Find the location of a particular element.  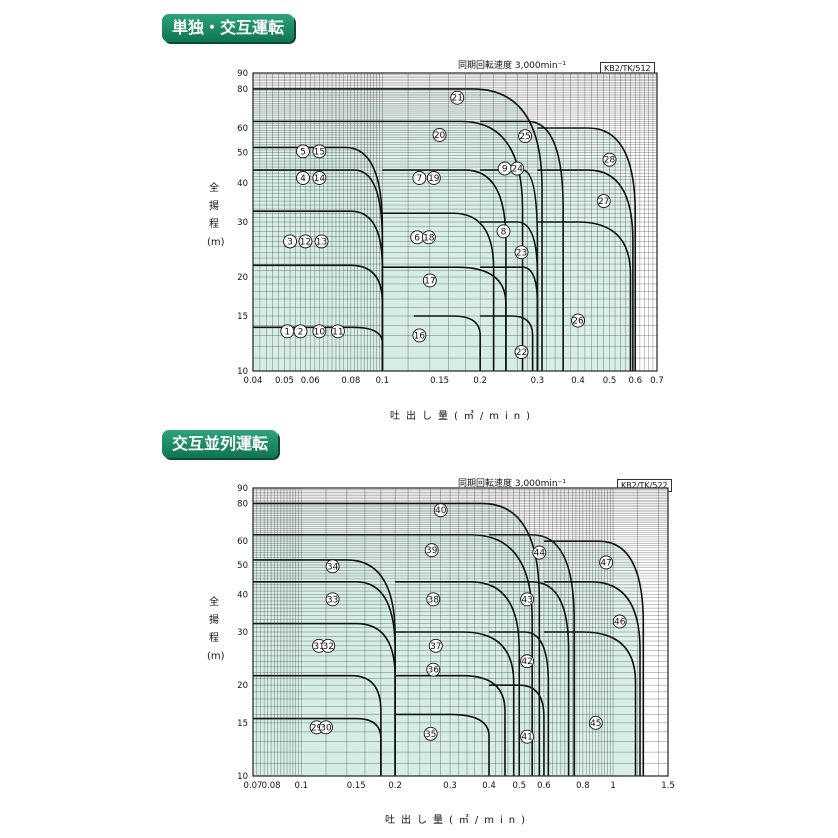

x-tick-label: 0.05 is located at coordinates (284, 381).